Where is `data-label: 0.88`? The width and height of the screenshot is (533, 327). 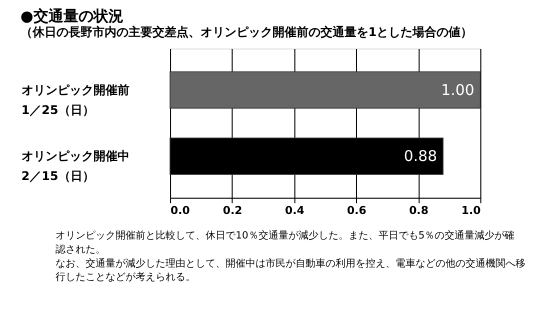
data-label: 0.88 is located at coordinates (421, 156).